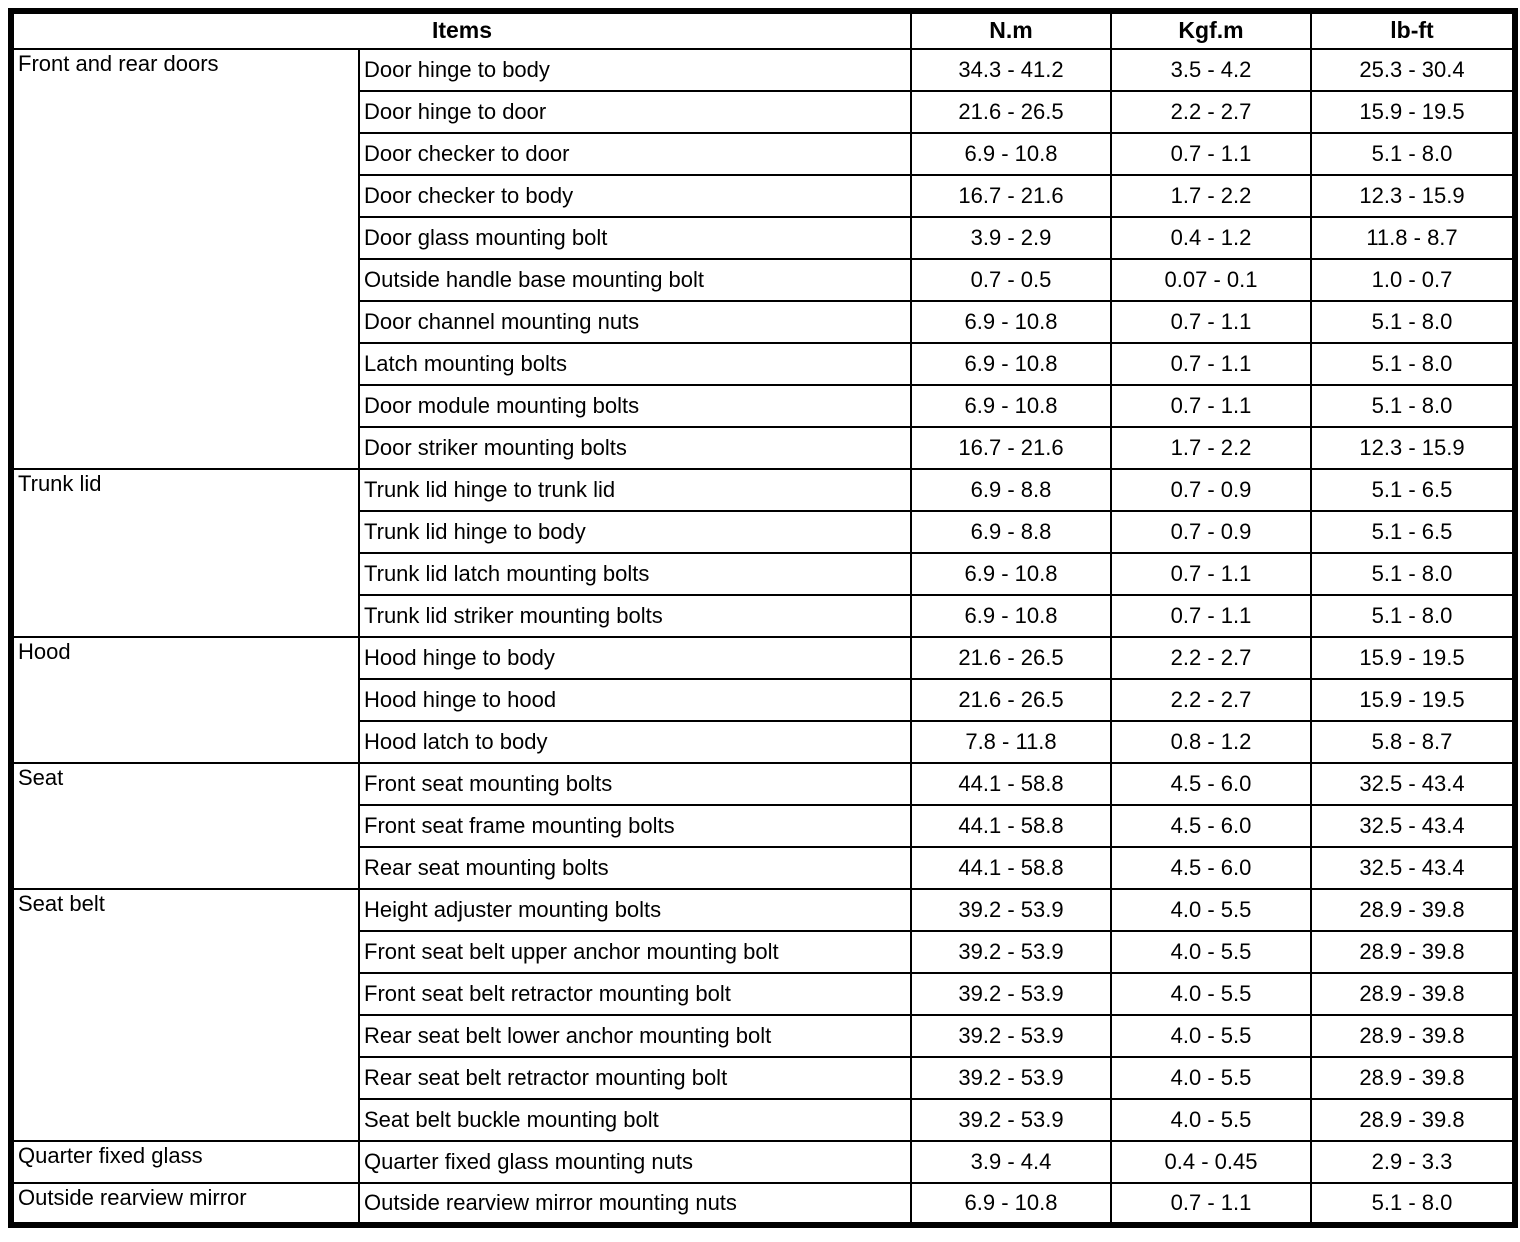 This screenshot has height=1242, width=1520. Describe the element at coordinates (635, 1120) in the screenshot. I see `item-cell: Seat belt buckle mounting bolt` at that location.